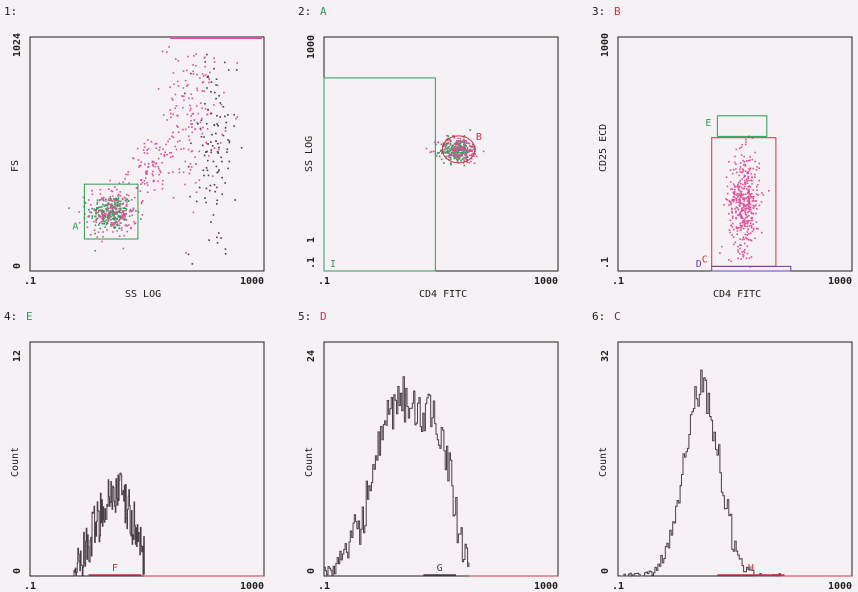 Image resolution: width=858 pixels, height=592 pixels. Describe the element at coordinates (311, 356) in the screenshot. I see `y-tick-label: 24` at that location.